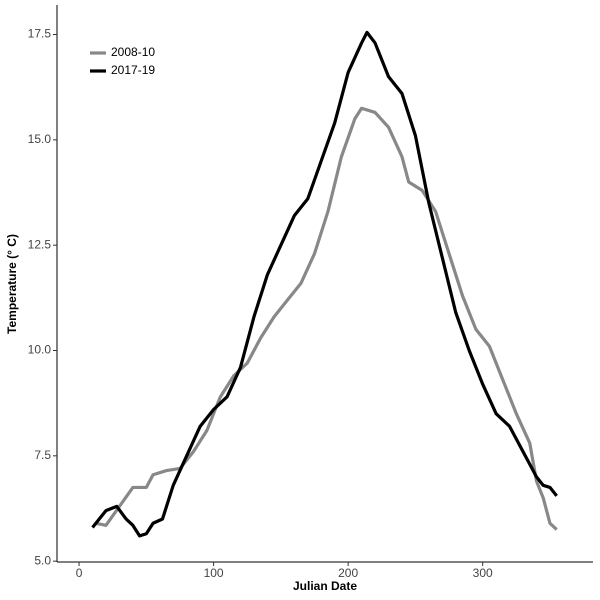 The height and width of the screenshot is (600, 600). I want to click on x-axis-title: Julian Date, so click(325, 586).